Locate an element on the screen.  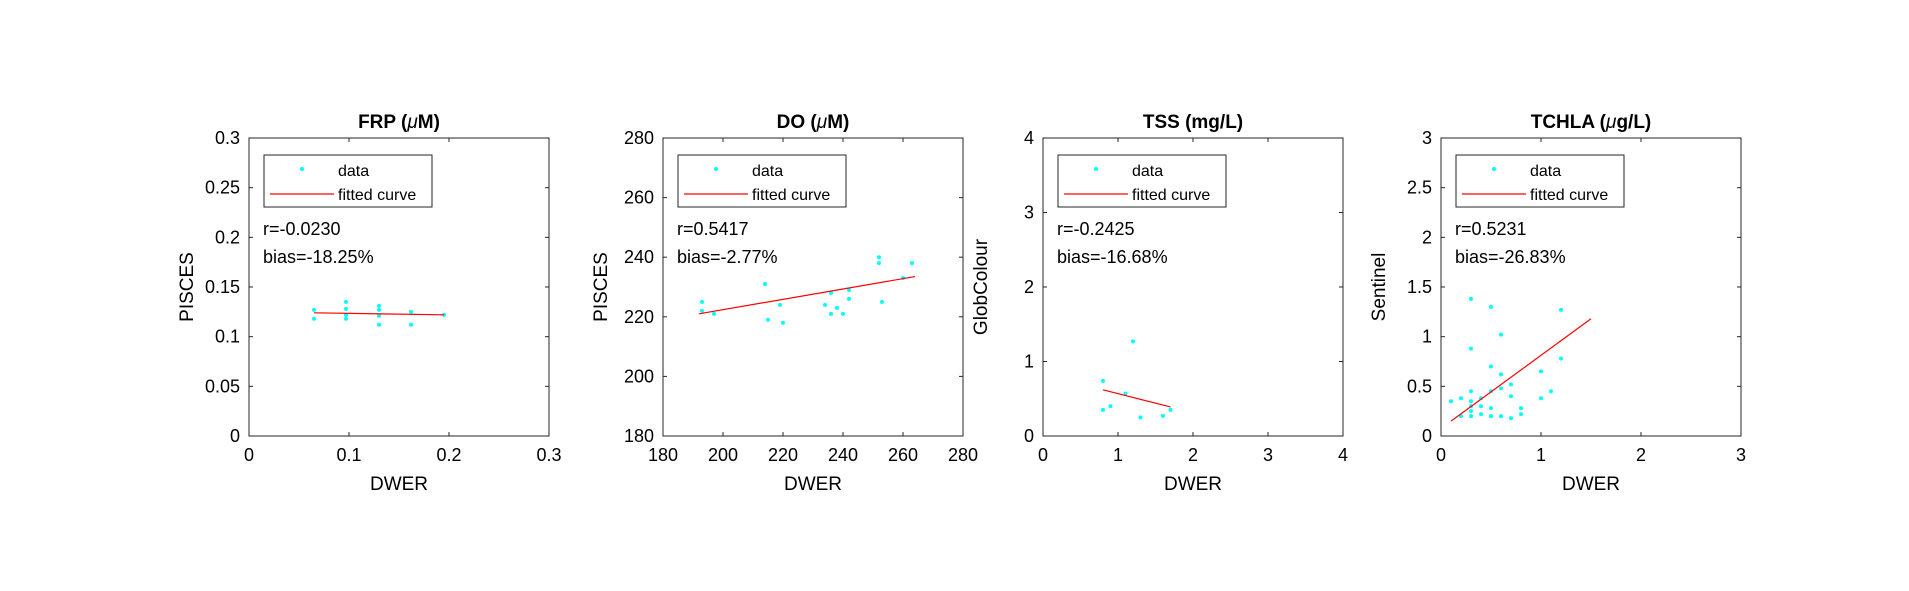
y-tick-label: 0.2 is located at coordinates (227, 237).